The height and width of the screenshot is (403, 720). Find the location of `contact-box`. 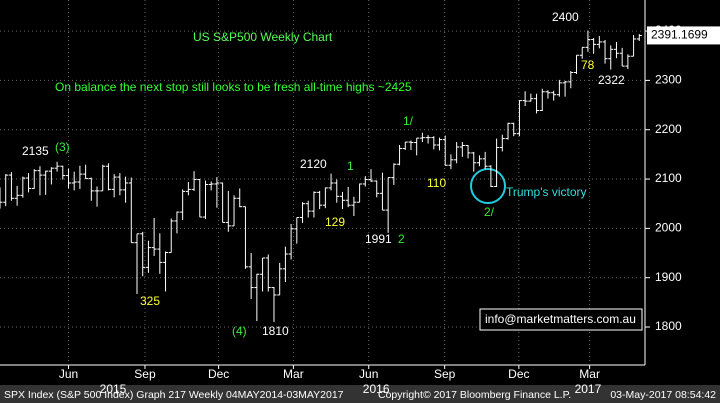

contact-box is located at coordinates (561, 319).